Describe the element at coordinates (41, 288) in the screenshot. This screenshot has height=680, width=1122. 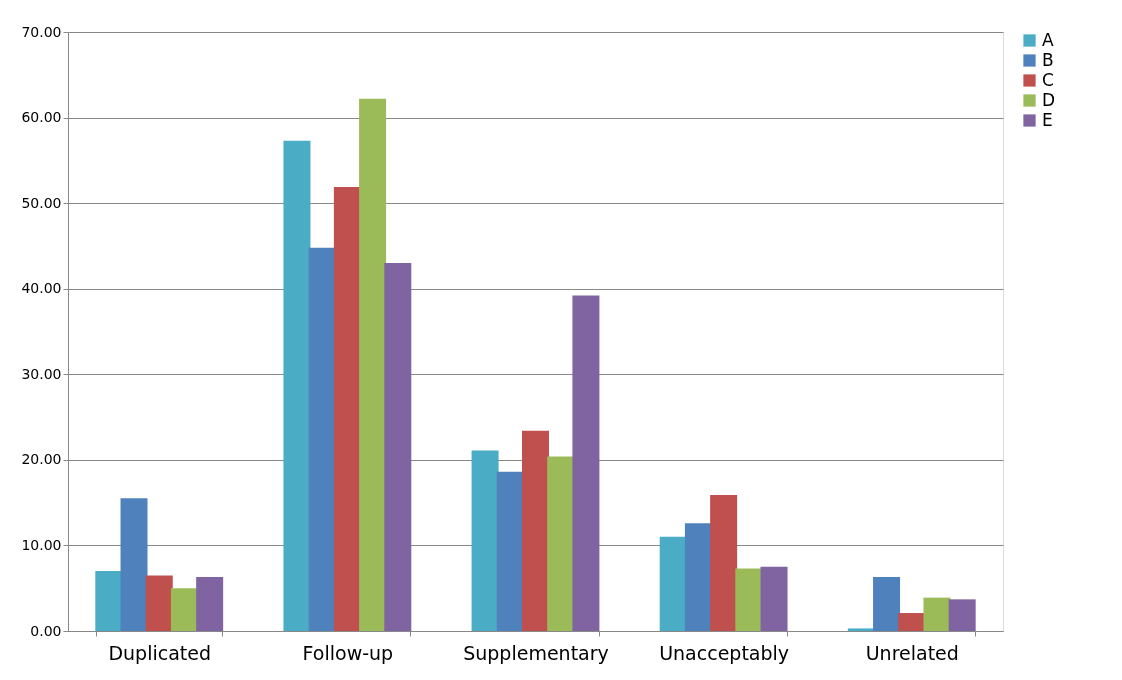
I see `y-tick-label: 40.00` at that location.